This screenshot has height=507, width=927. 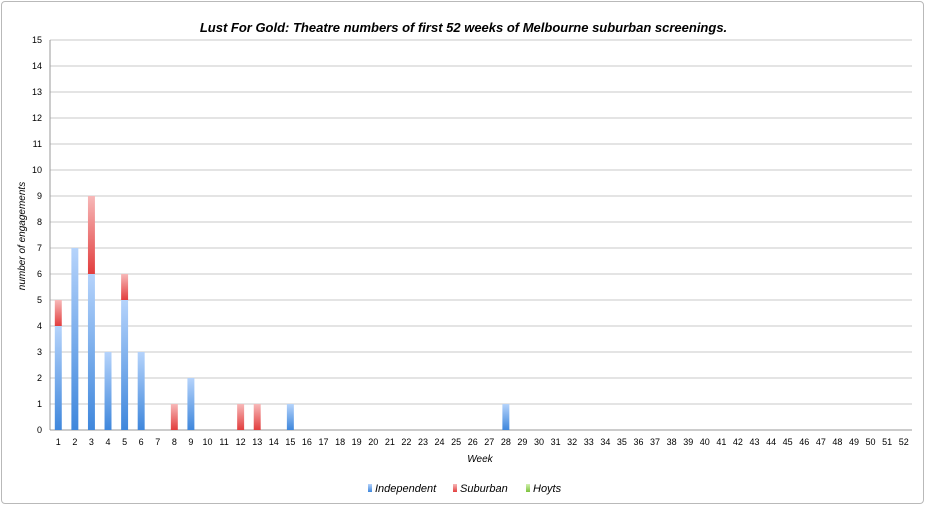 What do you see at coordinates (473, 442) in the screenshot?
I see `x-tick-label: 26` at bounding box center [473, 442].